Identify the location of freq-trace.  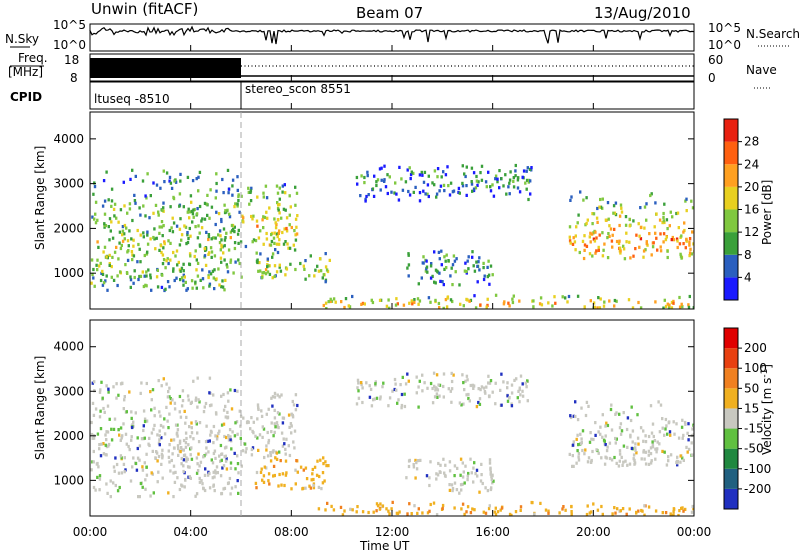
(392, 68).